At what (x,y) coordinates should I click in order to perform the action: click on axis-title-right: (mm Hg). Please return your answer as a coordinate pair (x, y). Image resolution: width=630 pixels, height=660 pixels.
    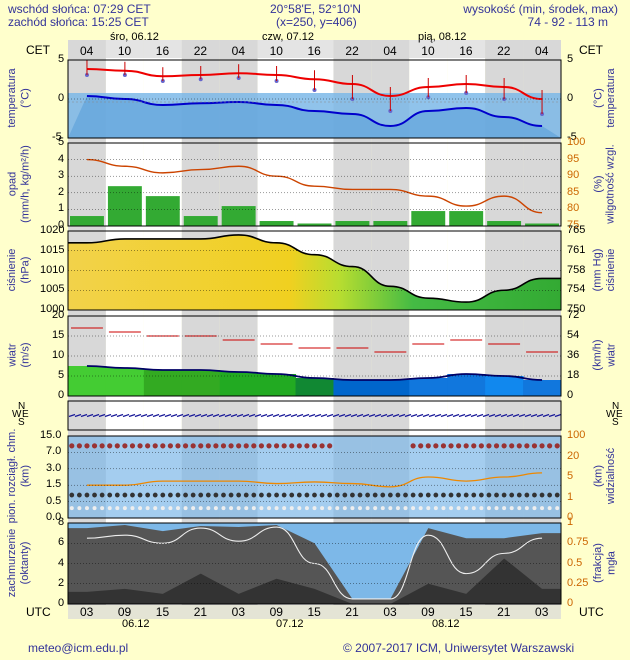
    Looking at the image, I should click on (597, 269).